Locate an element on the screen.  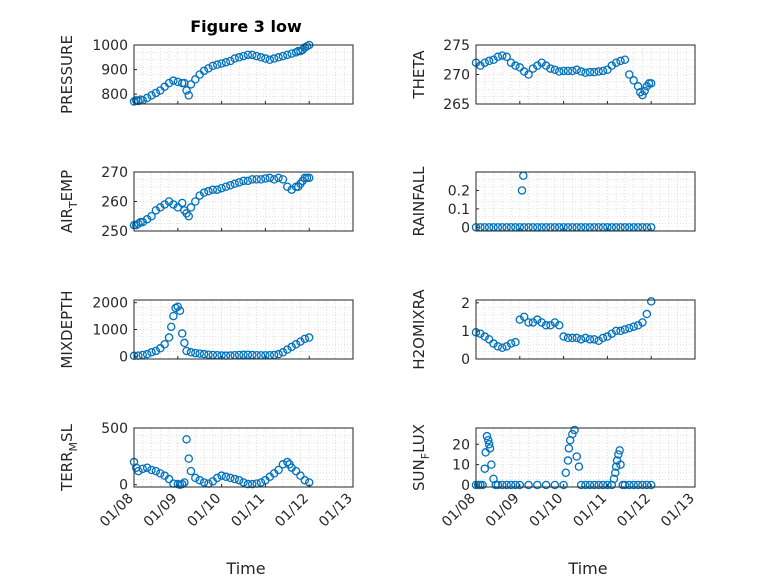
y-tick-label: 2000 is located at coordinates (110, 304).